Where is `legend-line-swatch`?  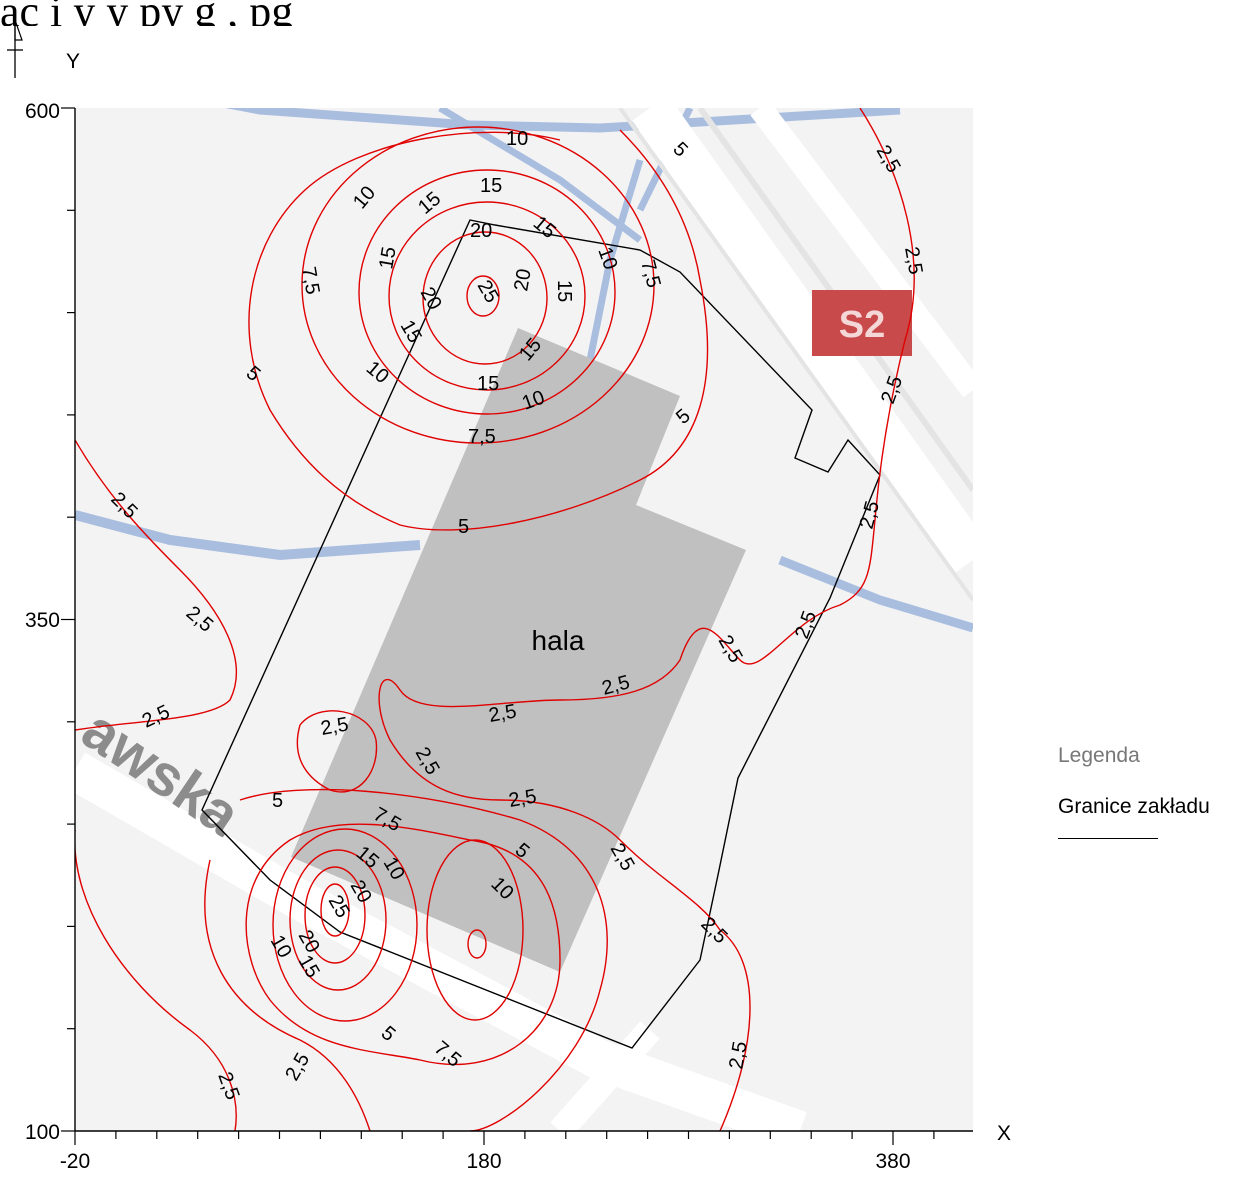 legend-line-swatch is located at coordinates (1108, 838).